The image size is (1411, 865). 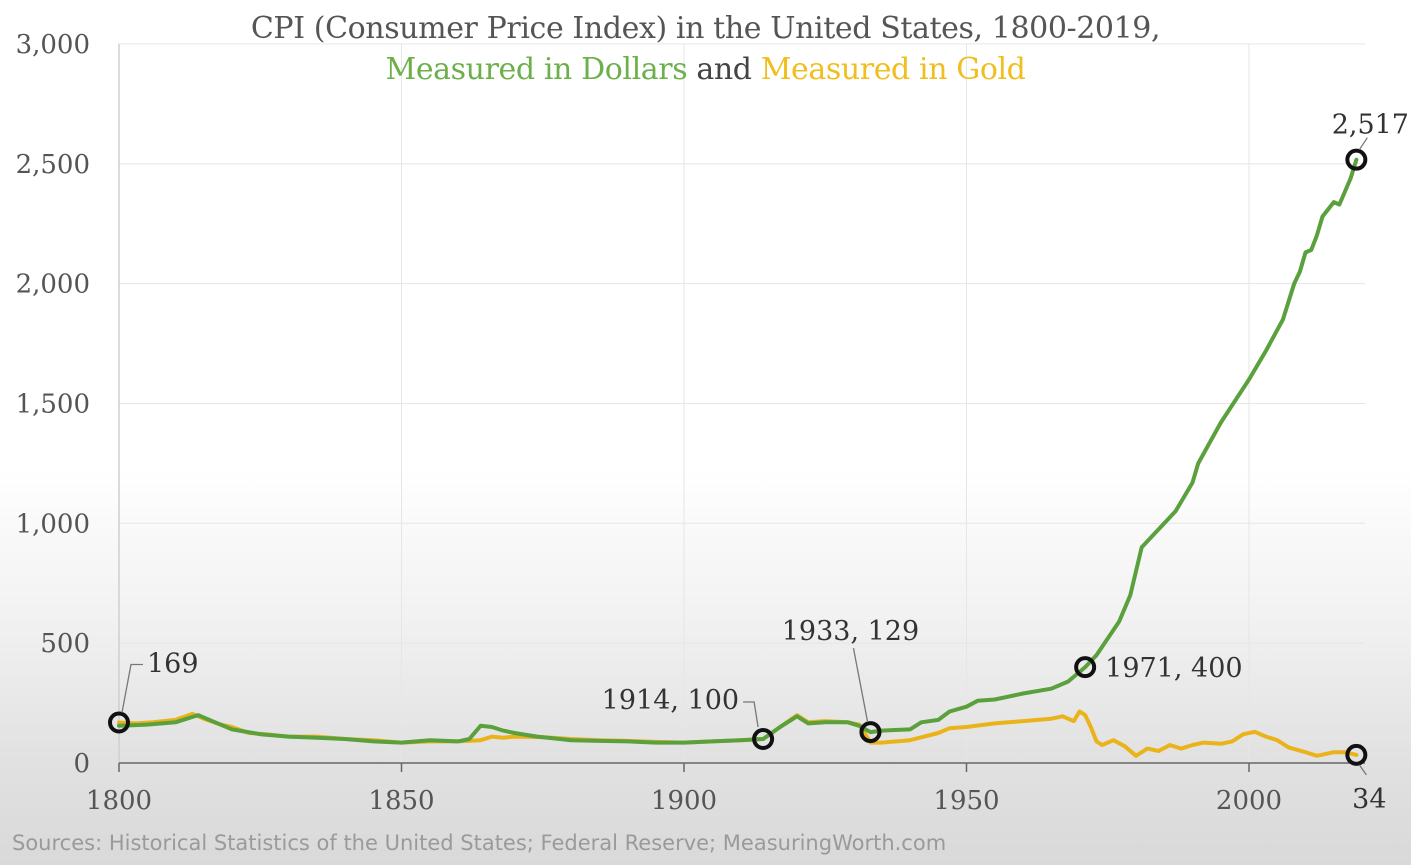 What do you see at coordinates (1369, 799) in the screenshot?
I see `annotation-label: 34` at bounding box center [1369, 799].